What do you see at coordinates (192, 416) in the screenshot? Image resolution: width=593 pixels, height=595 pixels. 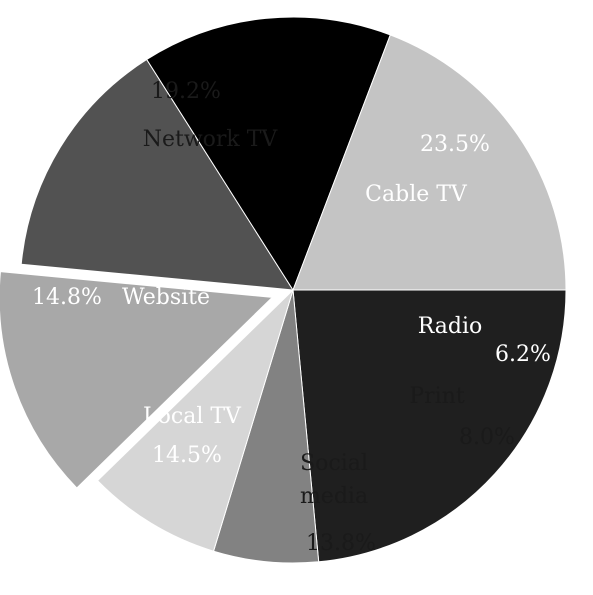 I see `slice-name-local-tv: Local TV` at bounding box center [192, 416].